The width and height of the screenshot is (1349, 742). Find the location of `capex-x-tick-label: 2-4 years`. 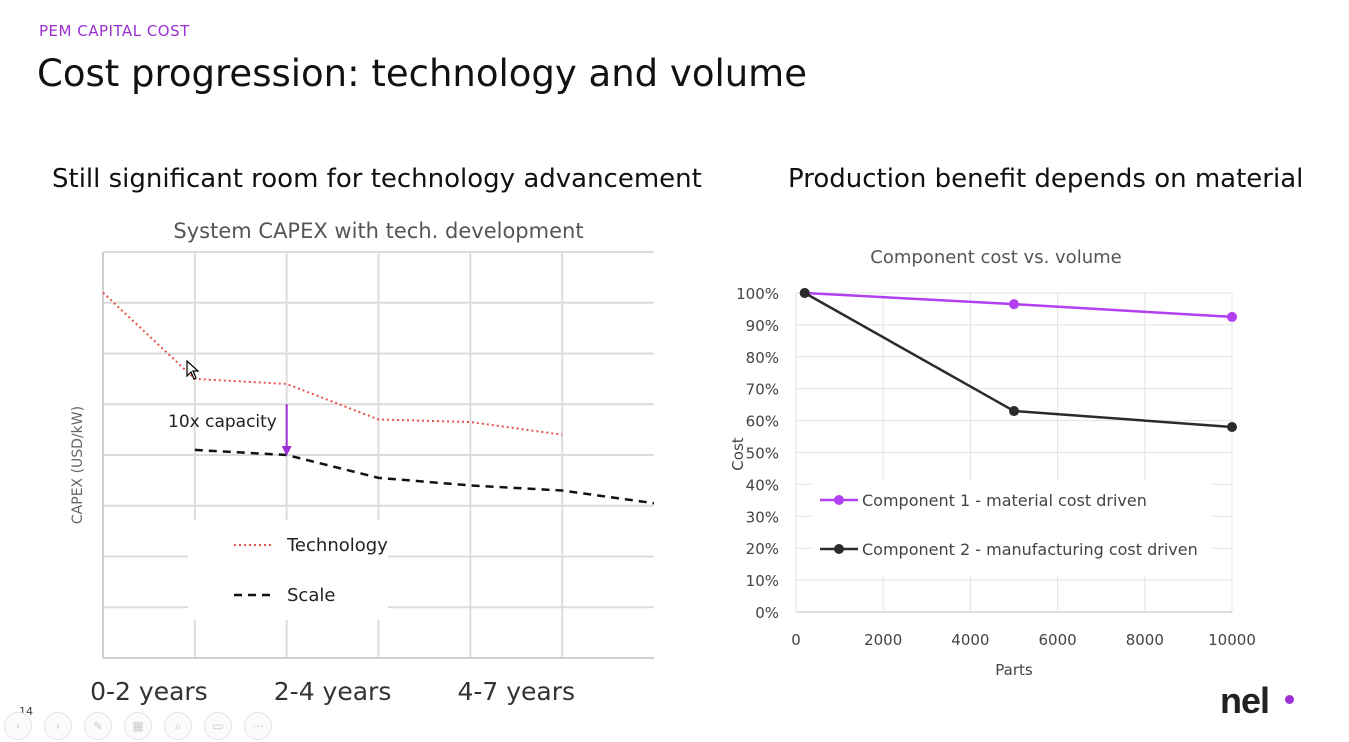

capex-x-tick-label: 2-4 years is located at coordinates (333, 691).